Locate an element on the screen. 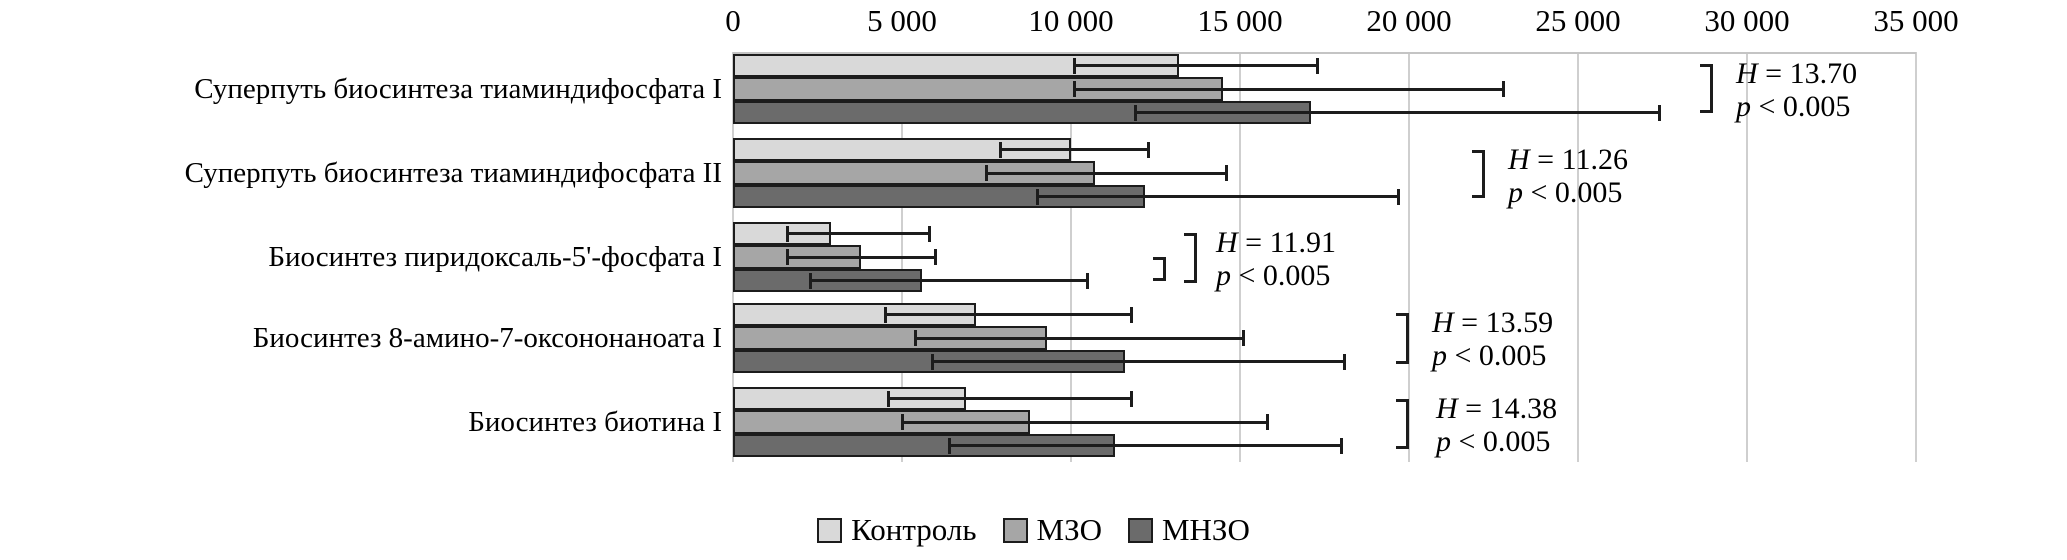 Image resolution: width=2067 pixels, height=560 pixels. stat-annotation: H = 11.91 p < 0.005 is located at coordinates (1276, 259).